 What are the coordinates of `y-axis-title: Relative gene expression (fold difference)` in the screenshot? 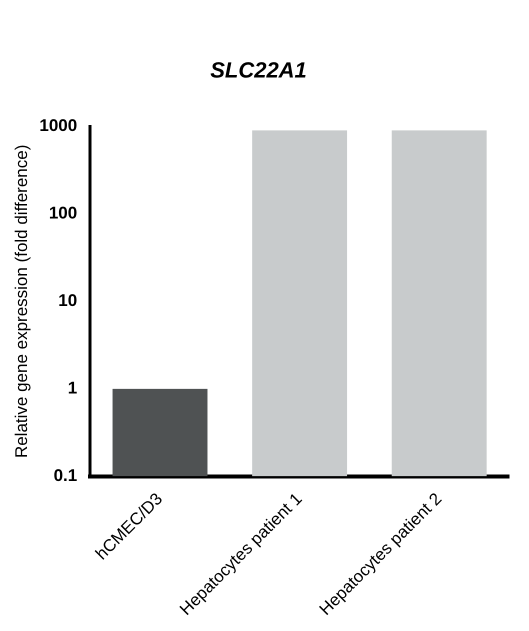 It's located at (21, 301).